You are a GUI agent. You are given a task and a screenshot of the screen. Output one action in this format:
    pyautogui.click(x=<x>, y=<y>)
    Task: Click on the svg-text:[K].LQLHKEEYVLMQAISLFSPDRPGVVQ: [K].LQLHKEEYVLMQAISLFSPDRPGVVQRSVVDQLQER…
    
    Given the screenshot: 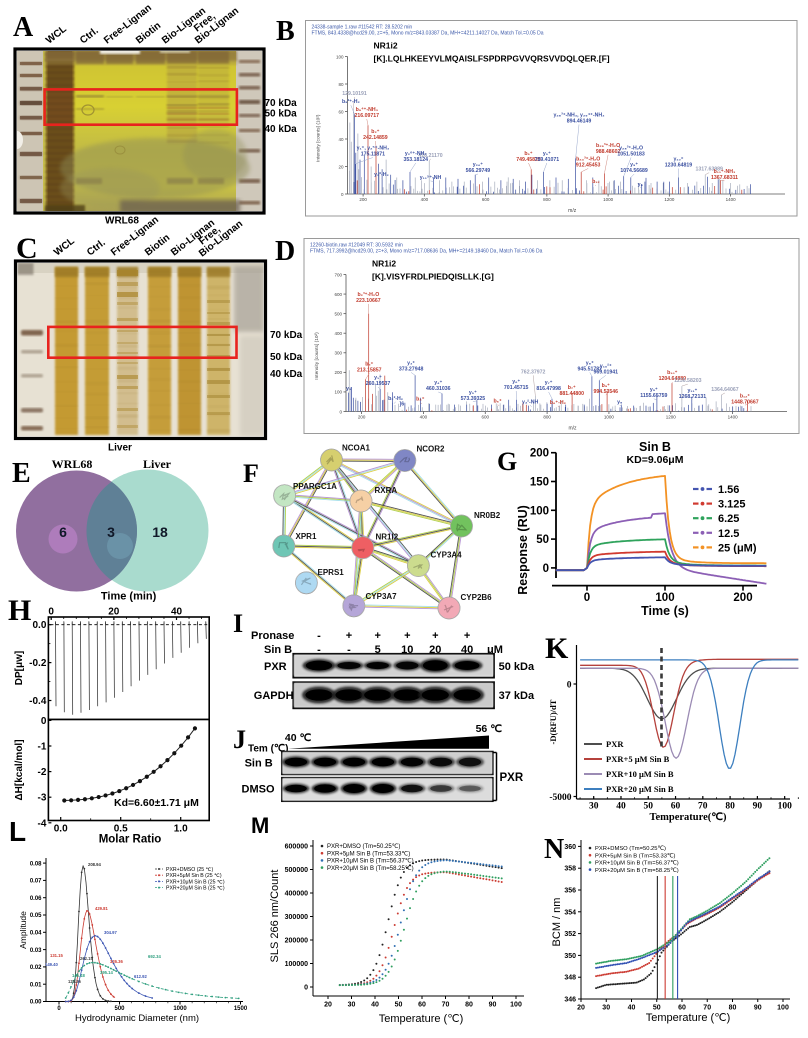 What is the action you would take?
    pyautogui.click(x=492, y=59)
    